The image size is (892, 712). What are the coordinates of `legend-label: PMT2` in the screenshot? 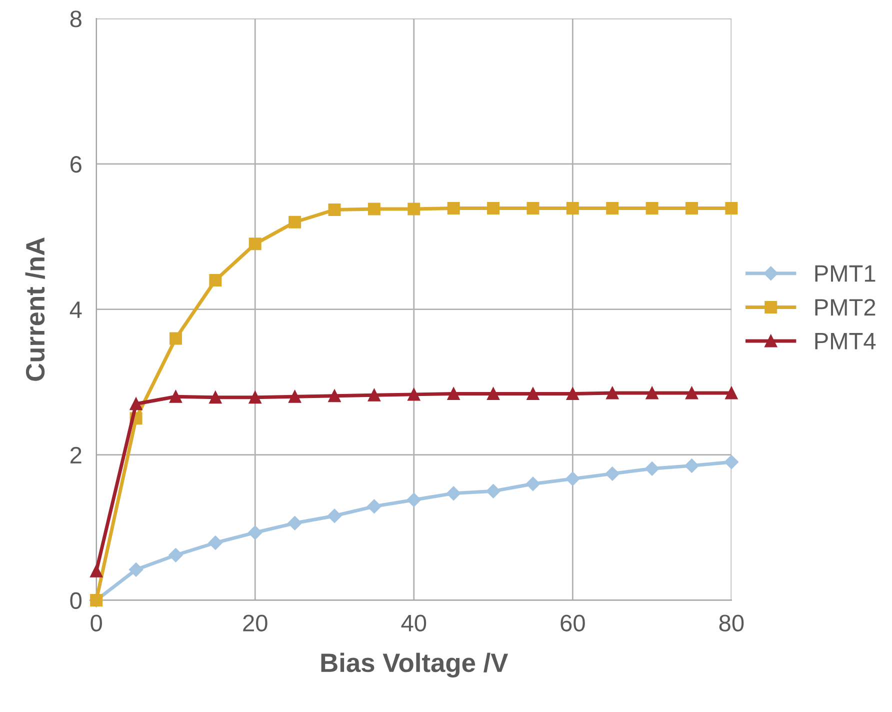 It's located at (845, 307).